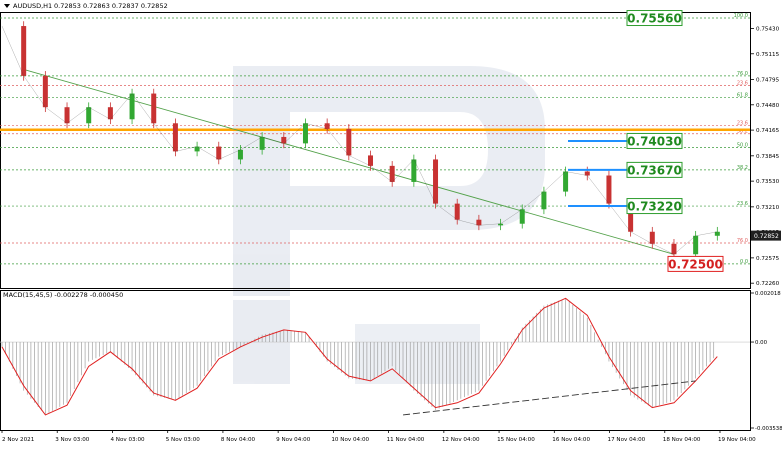 This screenshot has width=782, height=450. Describe the element at coordinates (461, 440) in the screenshot. I see `time-axis-label: 12 Nov 04:00` at that location.